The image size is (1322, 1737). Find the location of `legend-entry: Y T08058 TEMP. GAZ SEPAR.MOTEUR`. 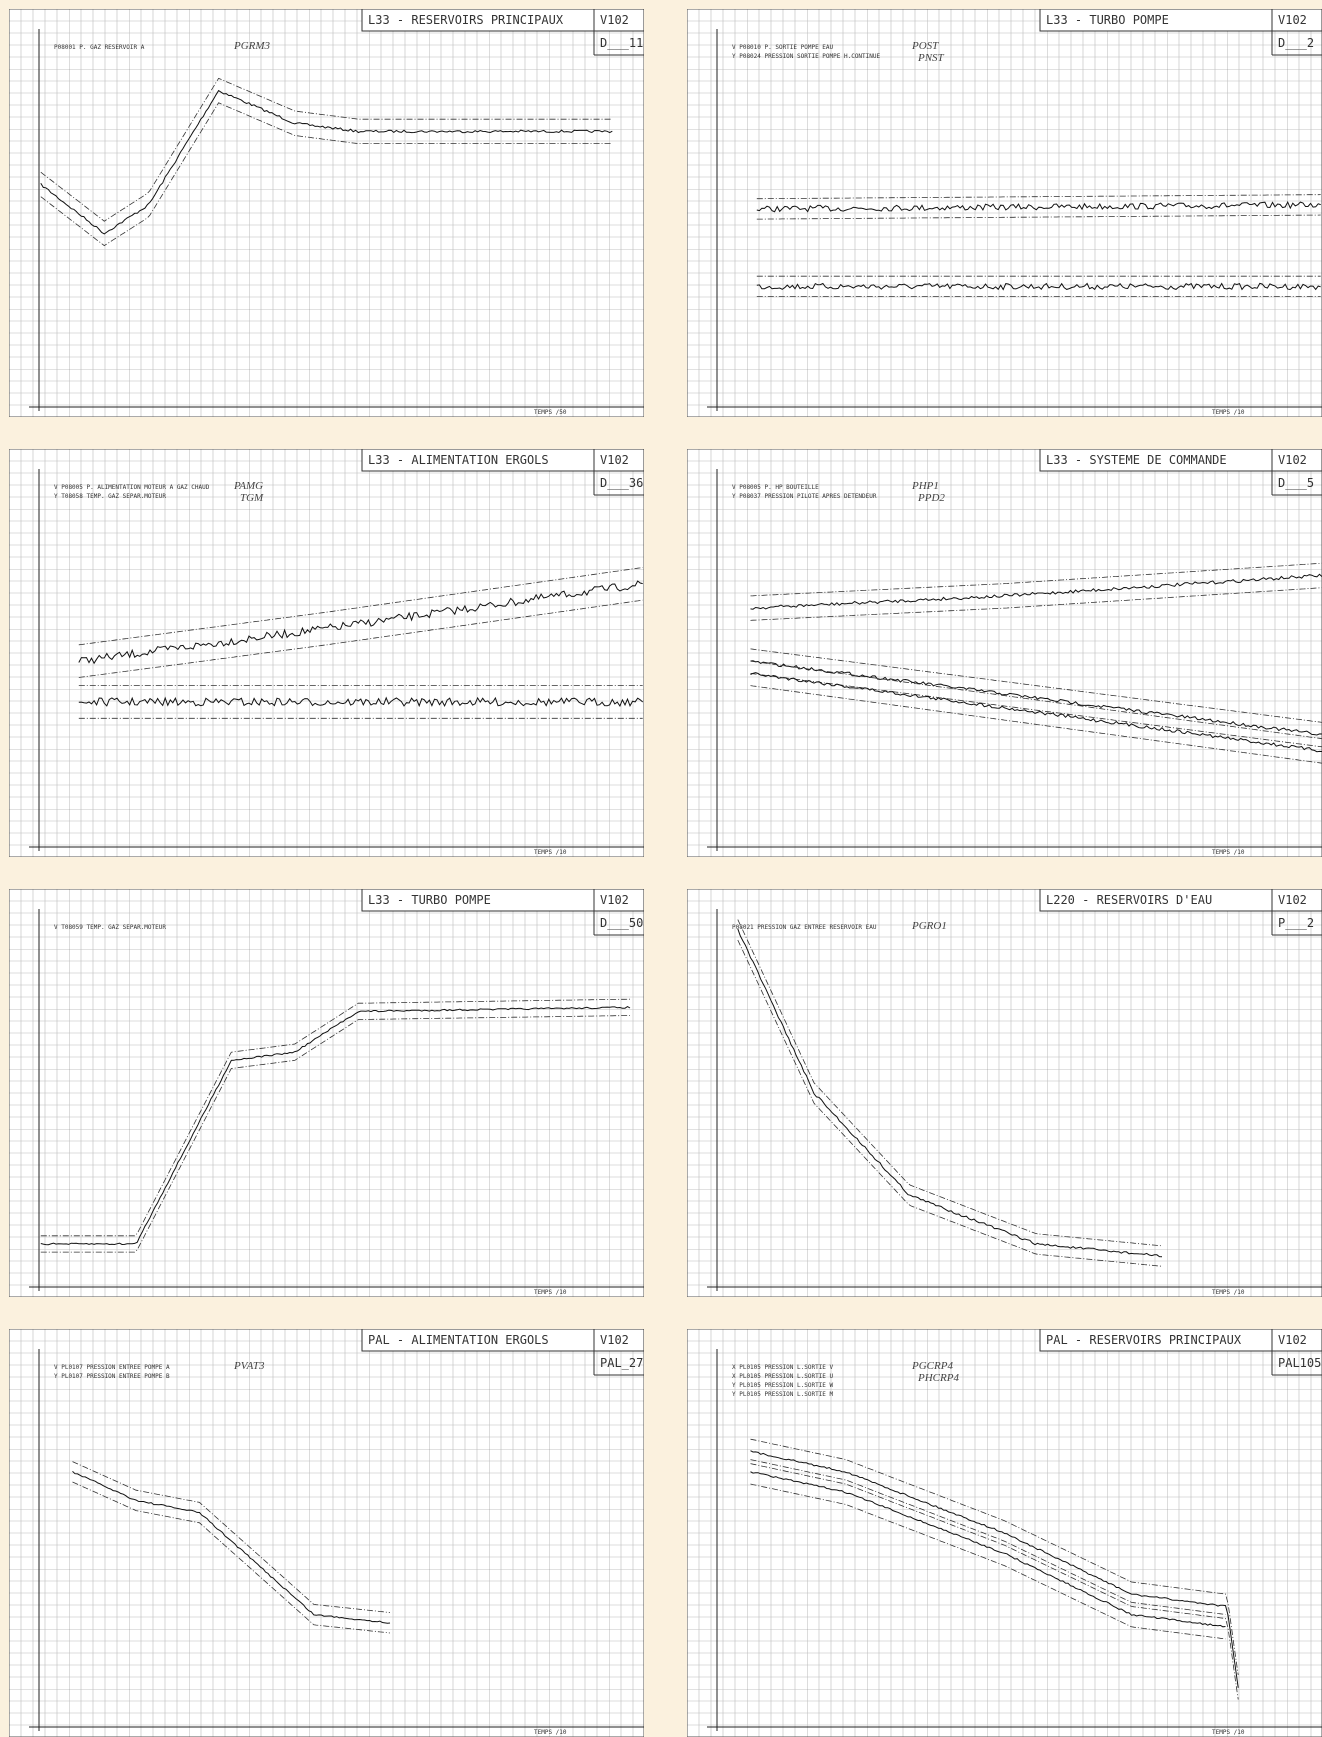

legend-entry: Y T08058 TEMP. GAZ SEPAR.MOTEUR is located at coordinates (110, 496).